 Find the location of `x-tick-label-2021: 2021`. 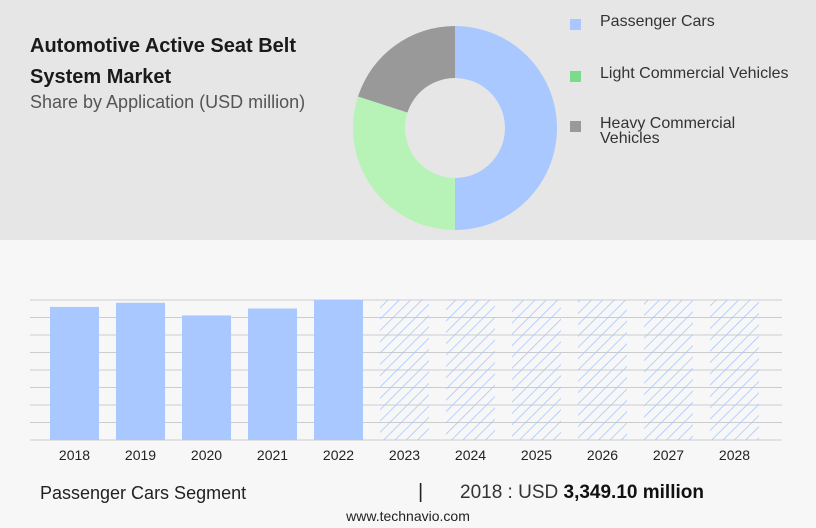

x-tick-label-2021: 2021 is located at coordinates (272, 455).